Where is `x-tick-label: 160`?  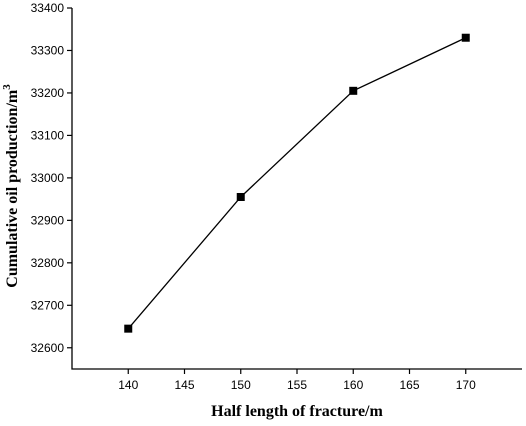 x-tick-label: 160 is located at coordinates (353, 385).